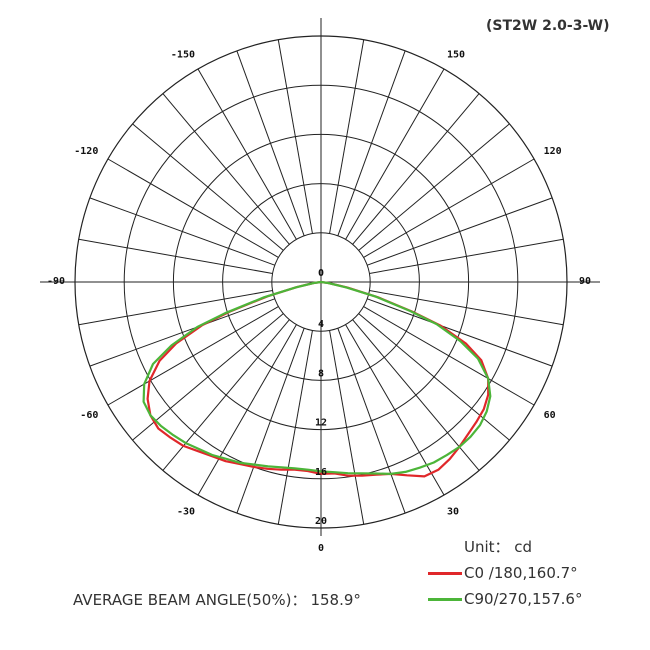  What do you see at coordinates (190, 600) in the screenshot?
I see `beam-angle-label: AVERAGE BEAM ANGLE(50%)：` at bounding box center [190, 600].